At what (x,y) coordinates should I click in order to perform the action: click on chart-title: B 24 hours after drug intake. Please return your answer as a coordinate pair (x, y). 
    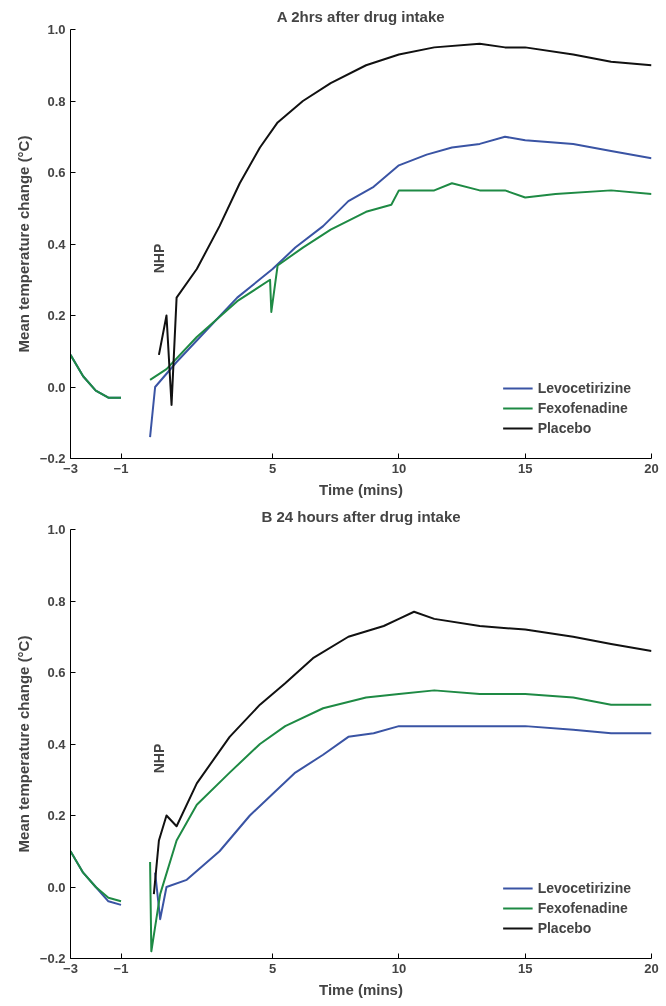
    Looking at the image, I should click on (361, 516).